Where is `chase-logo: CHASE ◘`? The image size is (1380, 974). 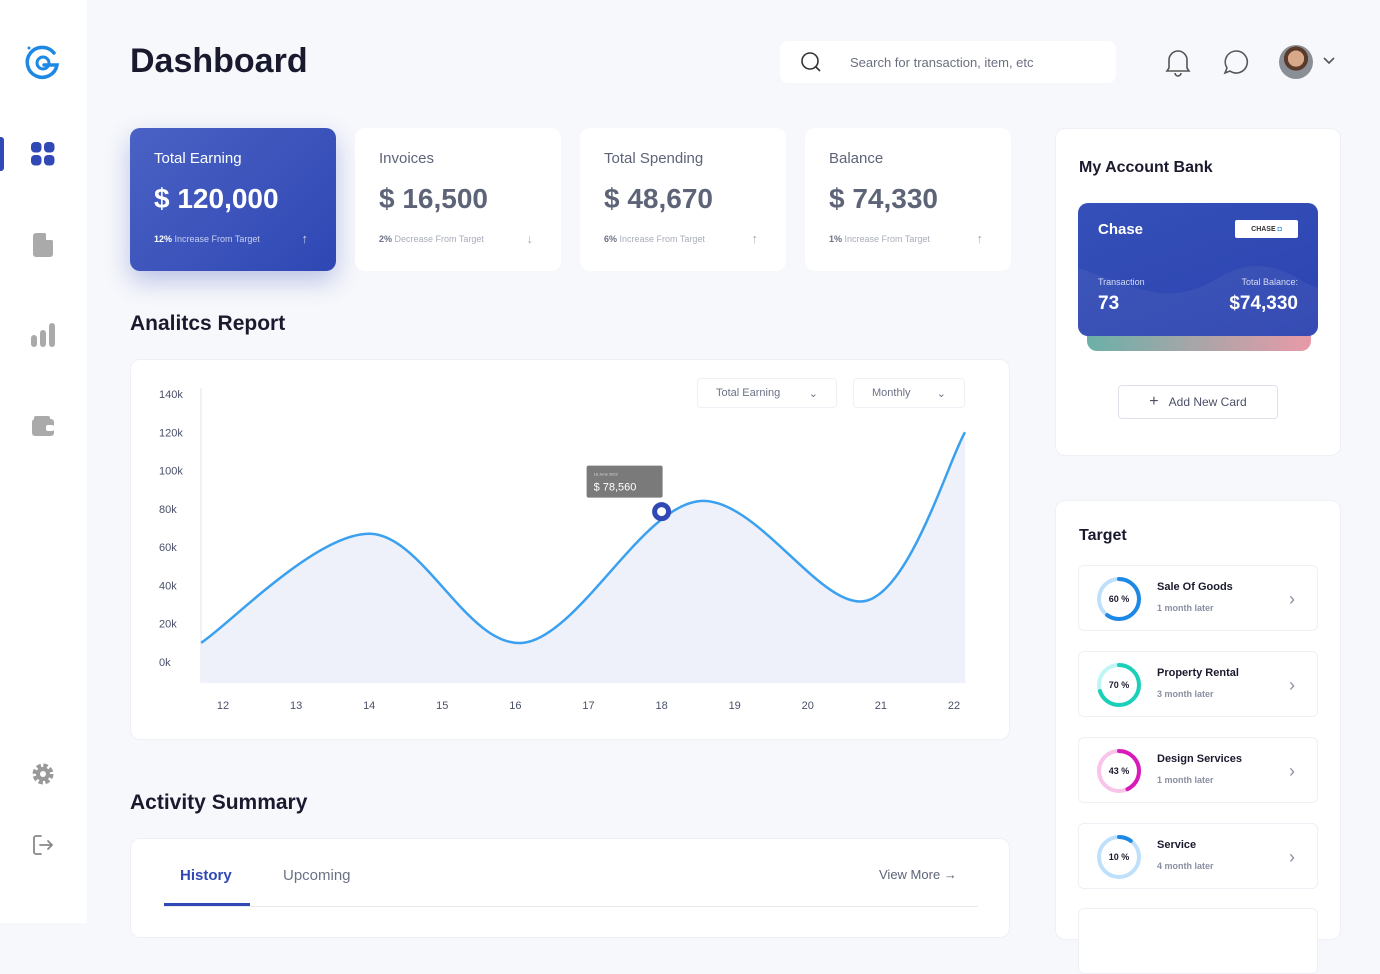 chase-logo: CHASE ◘ is located at coordinates (1266, 229).